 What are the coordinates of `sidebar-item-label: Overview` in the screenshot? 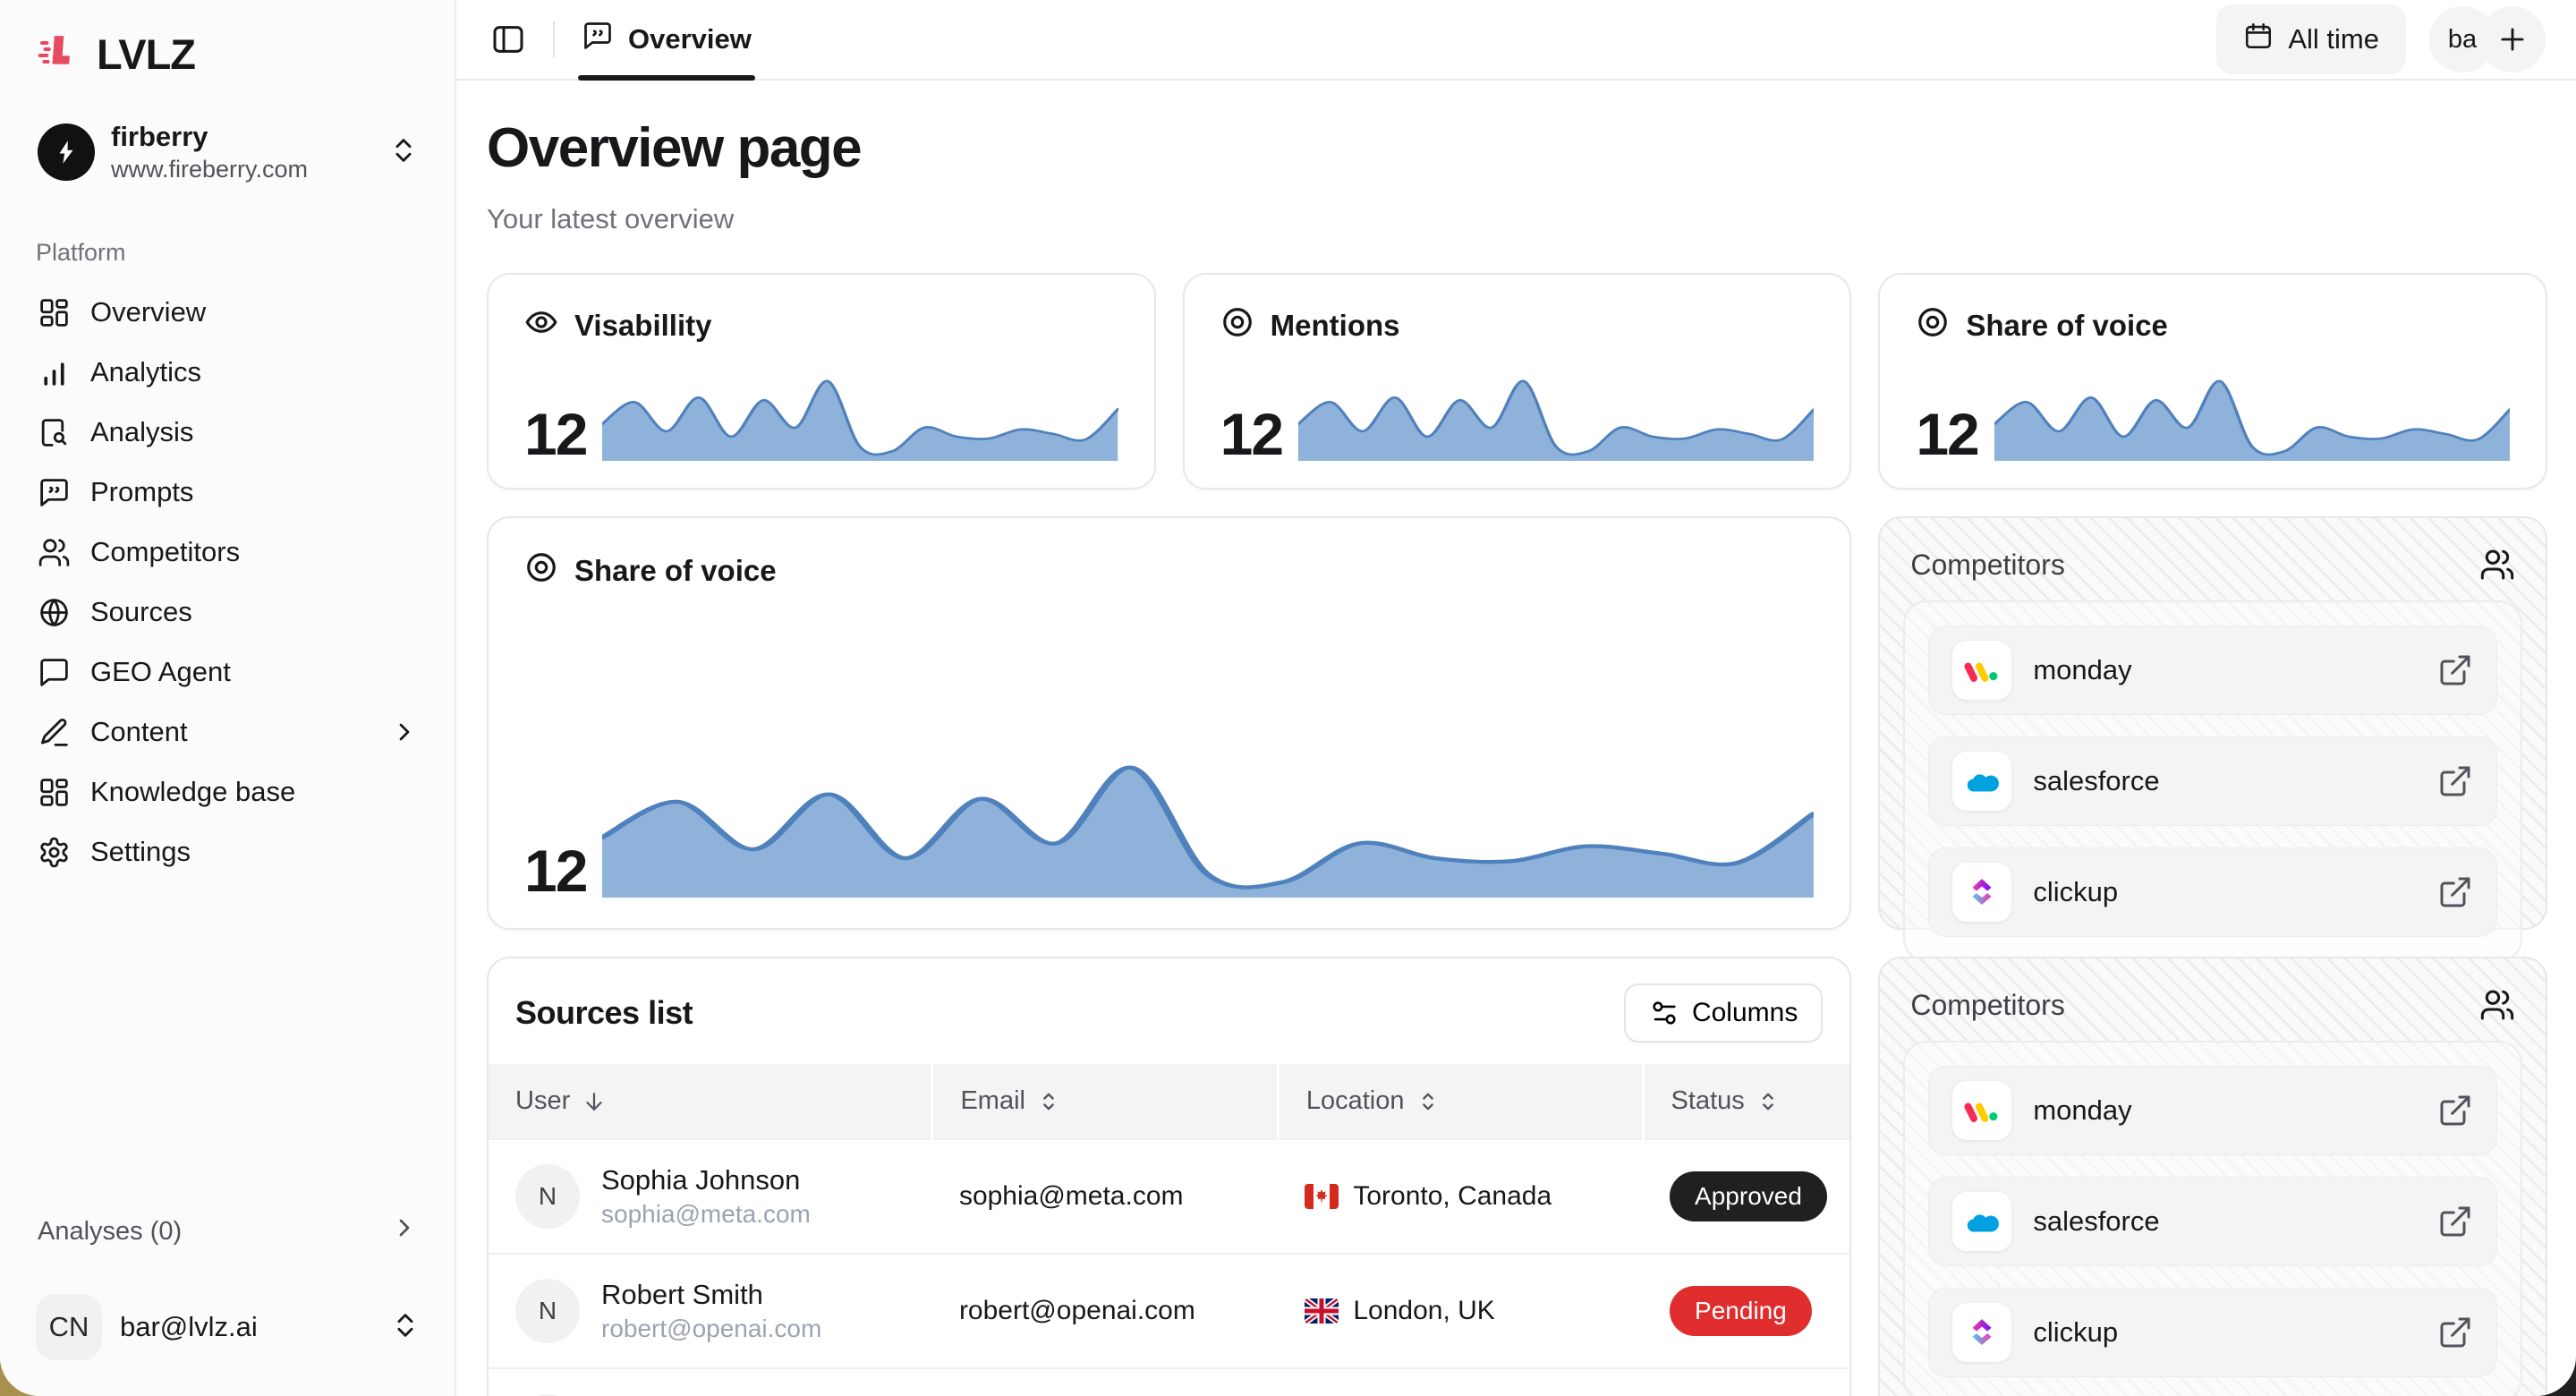 It's located at (148, 312).